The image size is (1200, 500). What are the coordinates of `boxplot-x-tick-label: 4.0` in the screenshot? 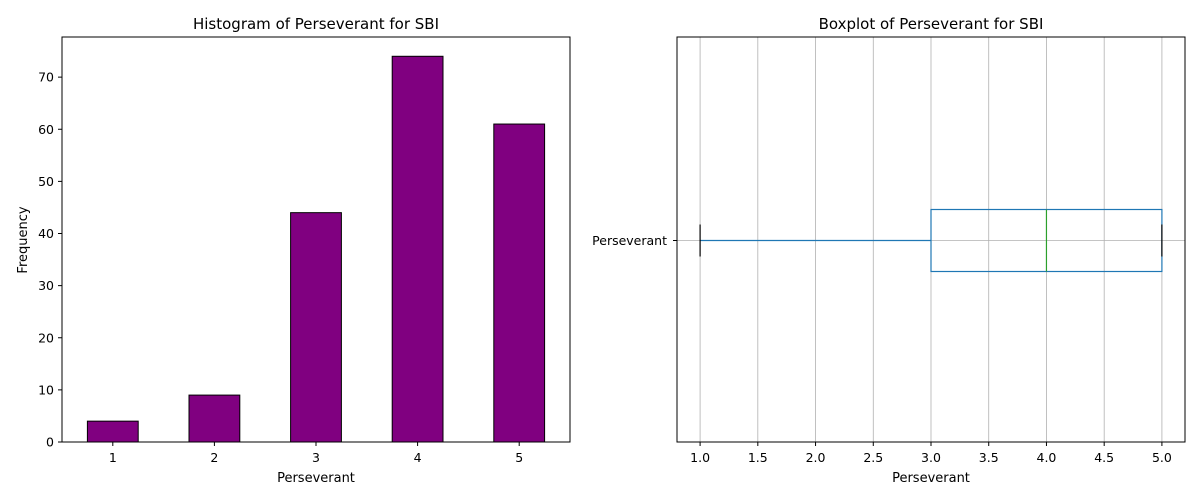 It's located at (1047, 457).